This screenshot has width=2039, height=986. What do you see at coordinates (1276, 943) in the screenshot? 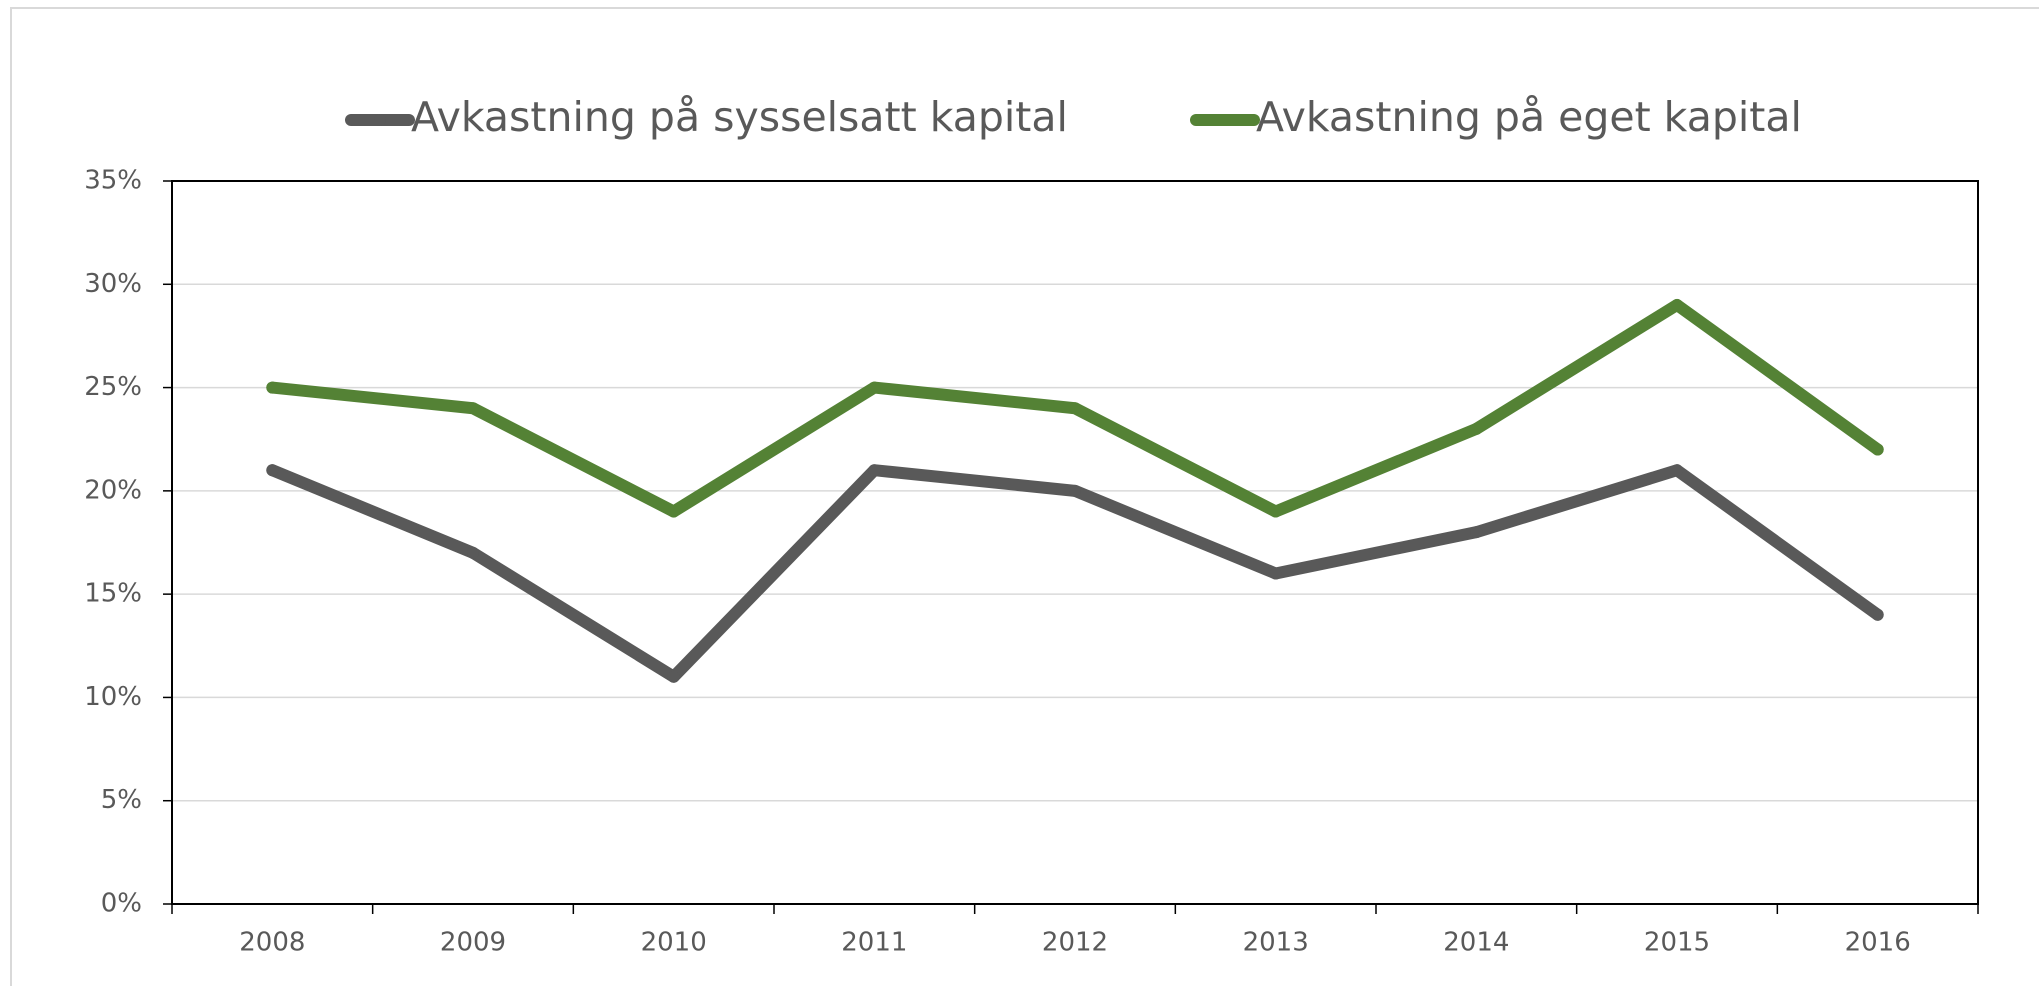
I see `x-tick-label: 2013` at bounding box center [1276, 943].